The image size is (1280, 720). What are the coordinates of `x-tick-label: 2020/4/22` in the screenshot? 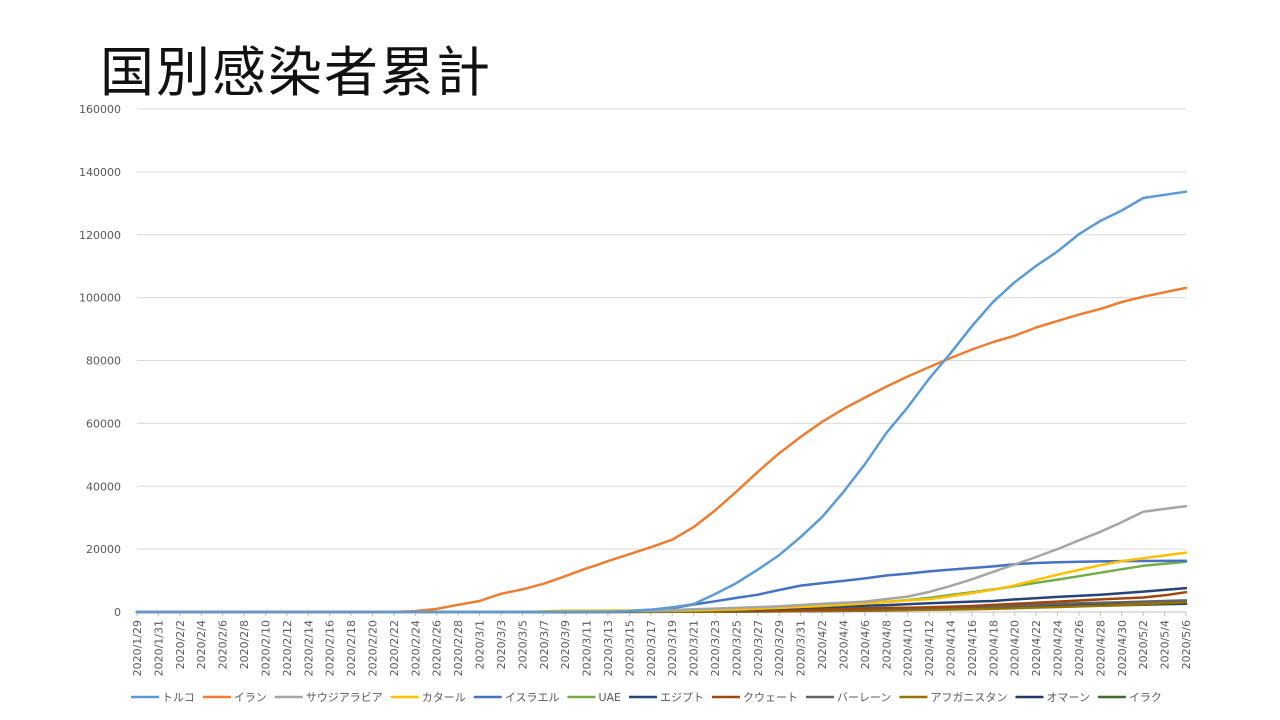 It's located at (1036, 648).